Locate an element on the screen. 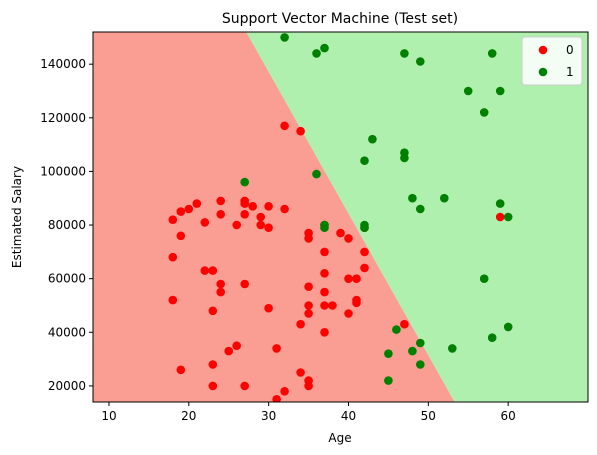  y-axis-ticks: 20000 40000 60000 80000 100000 120000 140000 is located at coordinates (66, 225).